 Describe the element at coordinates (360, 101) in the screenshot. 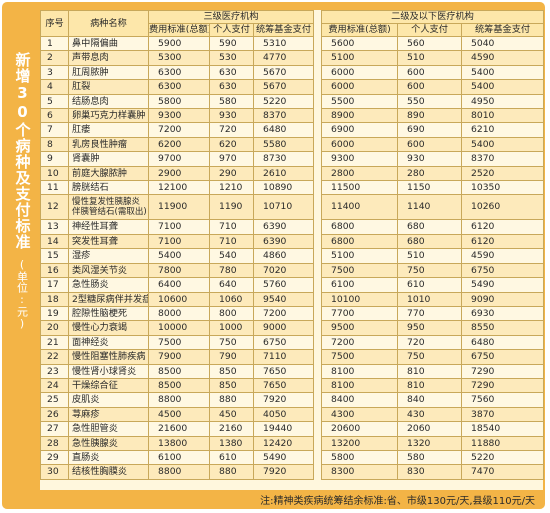

I see `row-fee-tier2: 5500` at that location.